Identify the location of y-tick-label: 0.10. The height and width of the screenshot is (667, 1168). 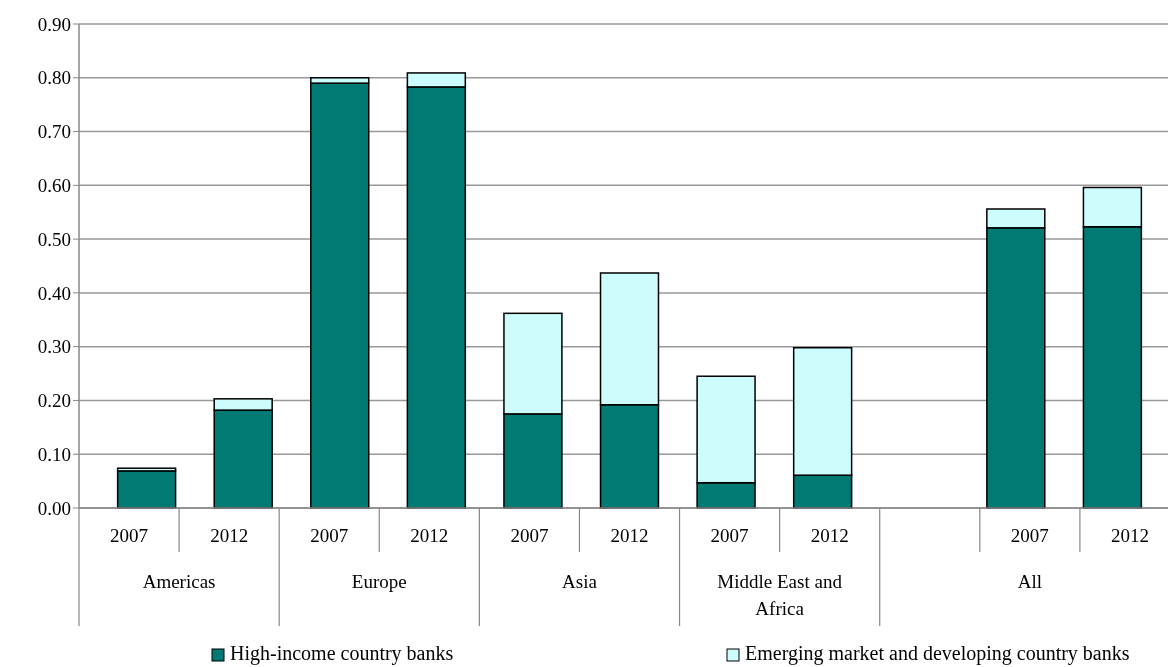
(54, 454).